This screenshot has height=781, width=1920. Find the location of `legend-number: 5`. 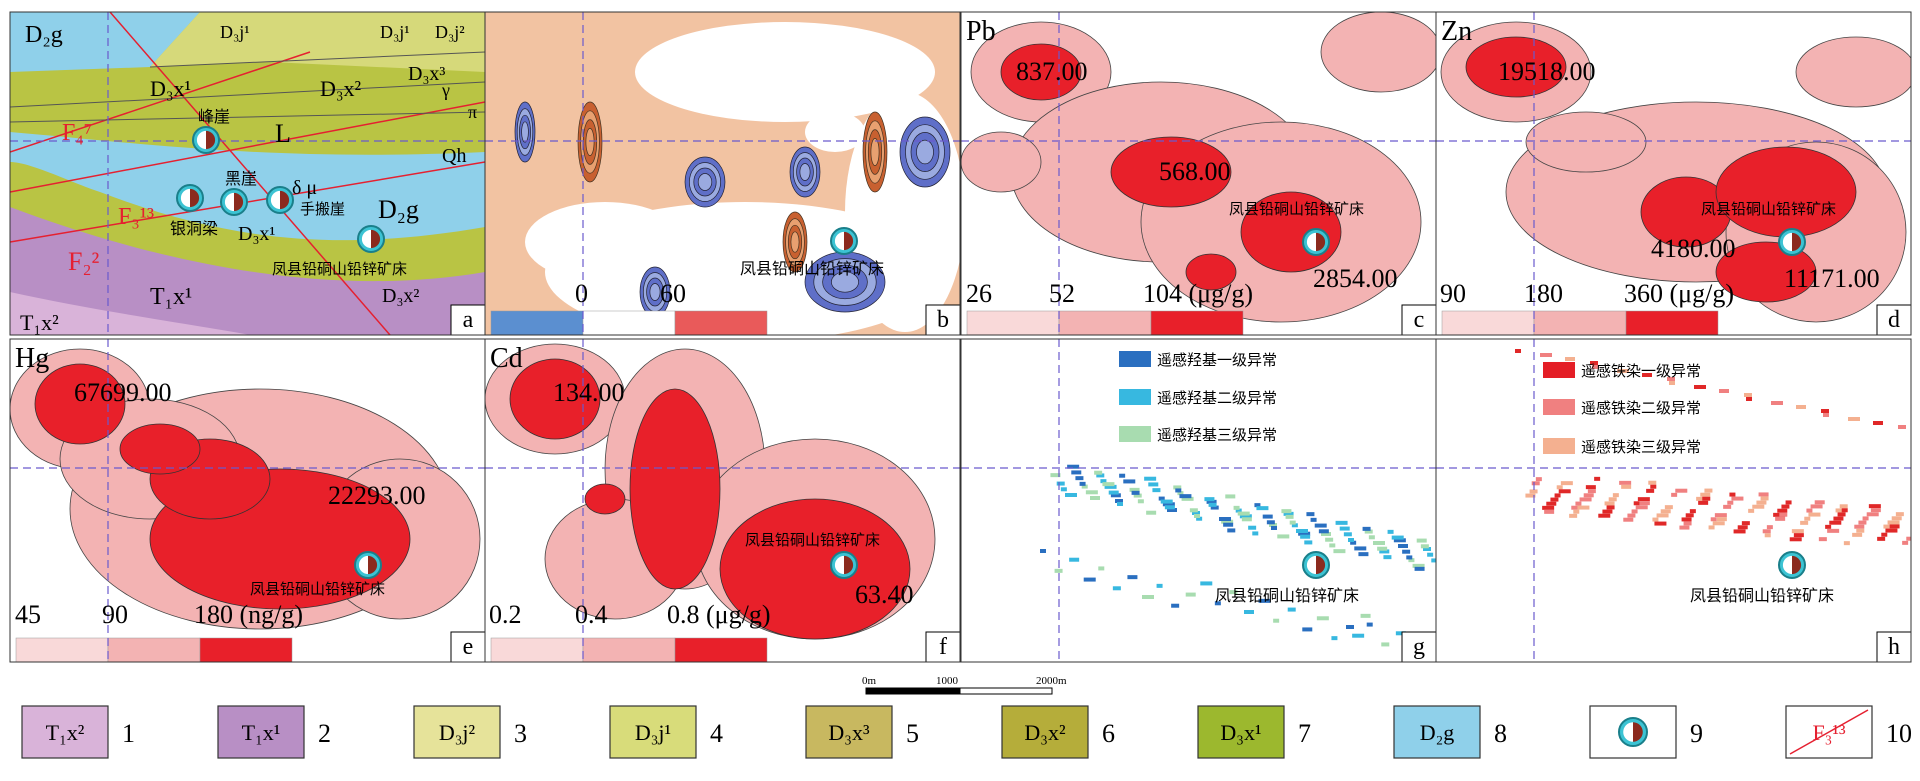

legend-number: 5 is located at coordinates (912, 733).